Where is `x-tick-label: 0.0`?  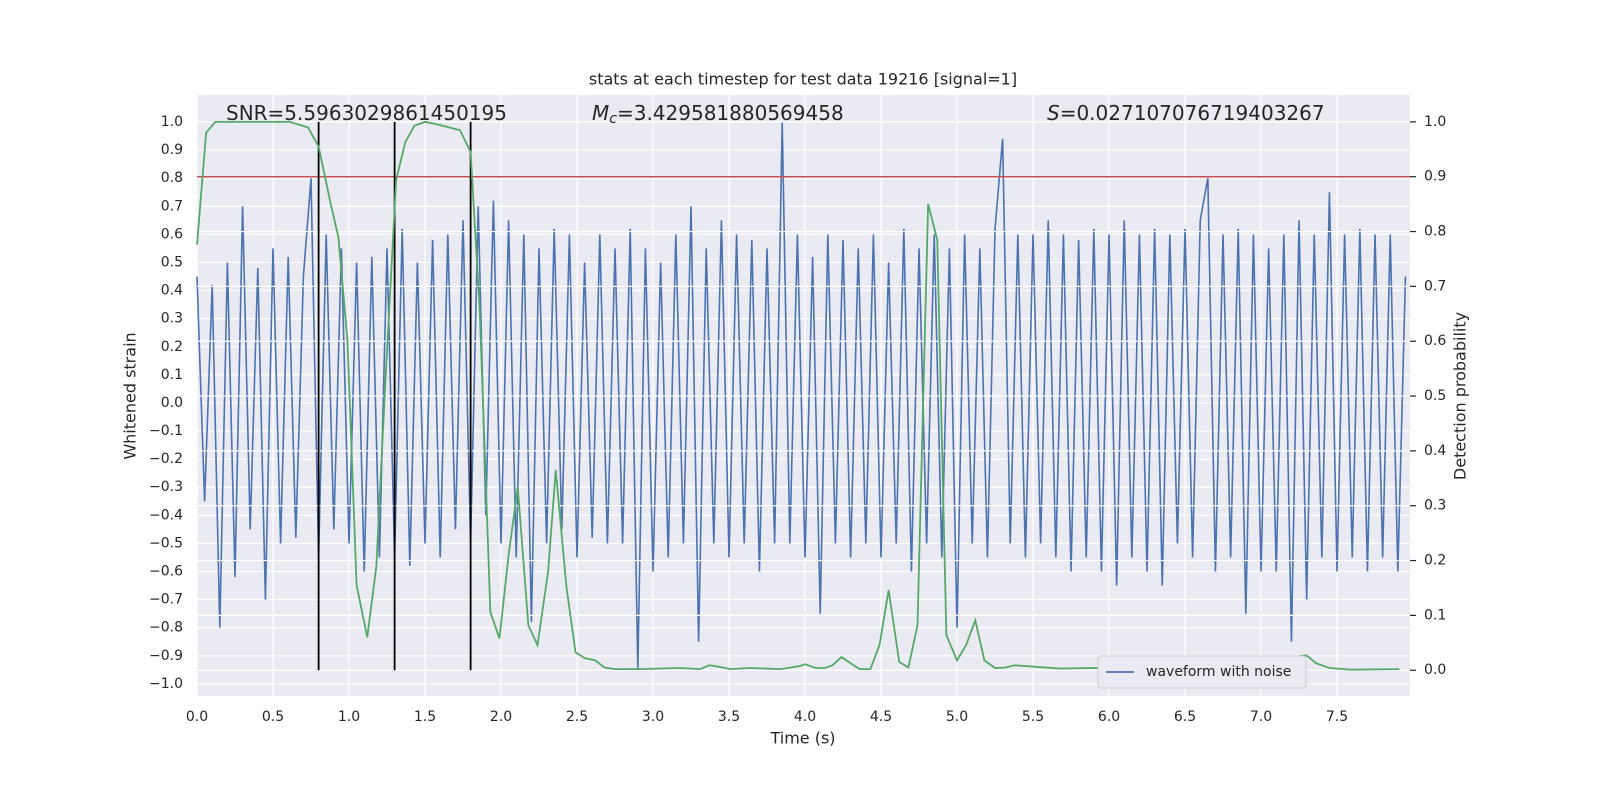 x-tick-label: 0.0 is located at coordinates (197, 717).